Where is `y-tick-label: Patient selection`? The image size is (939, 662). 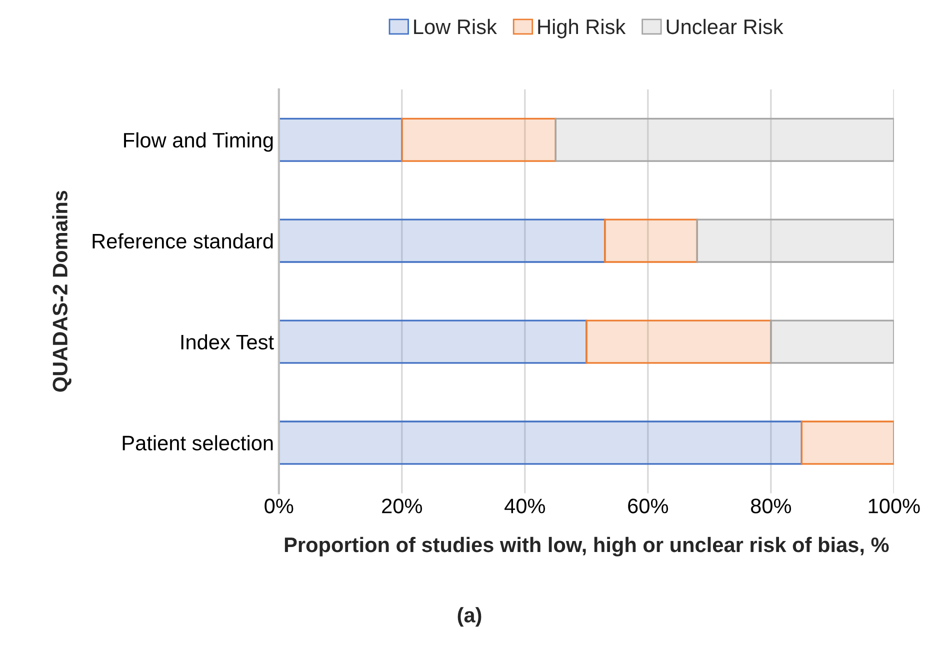 y-tick-label: Patient selection is located at coordinates (197, 442).